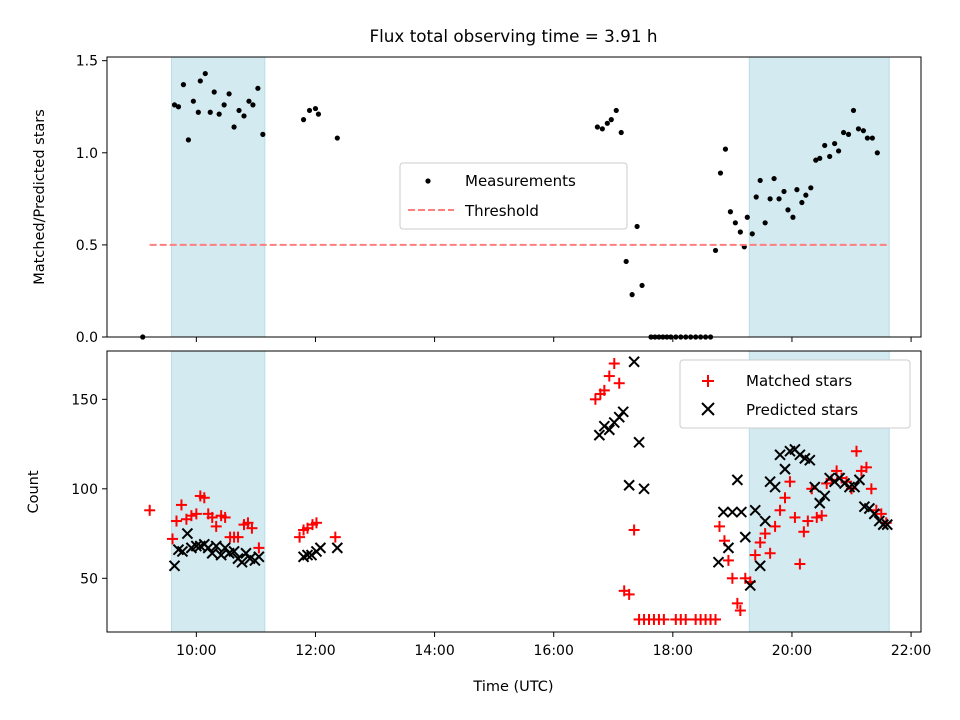 Image resolution: width=960 pixels, height=720 pixels. What do you see at coordinates (792, 651) in the screenshot?
I see `x-tick-label: 20:00` at bounding box center [792, 651].